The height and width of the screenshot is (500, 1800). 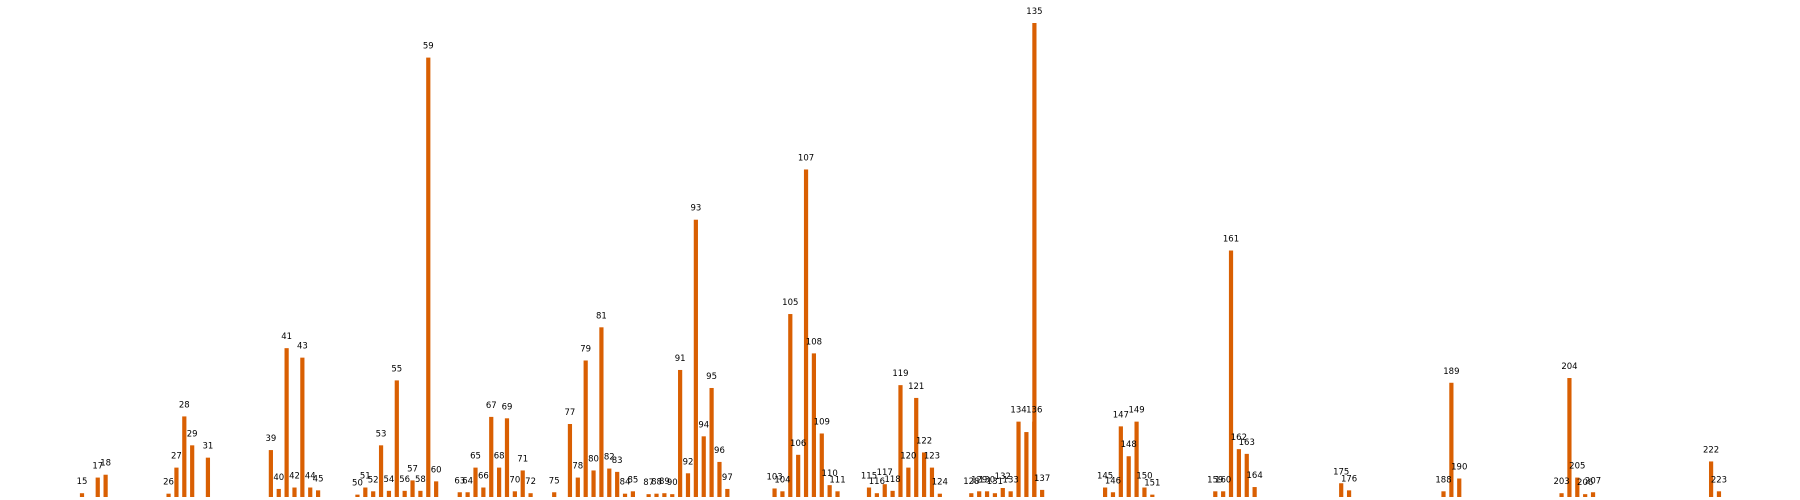 What do you see at coordinates (1105, 477) in the screenshot?
I see `value-label-145: 145` at bounding box center [1105, 477].